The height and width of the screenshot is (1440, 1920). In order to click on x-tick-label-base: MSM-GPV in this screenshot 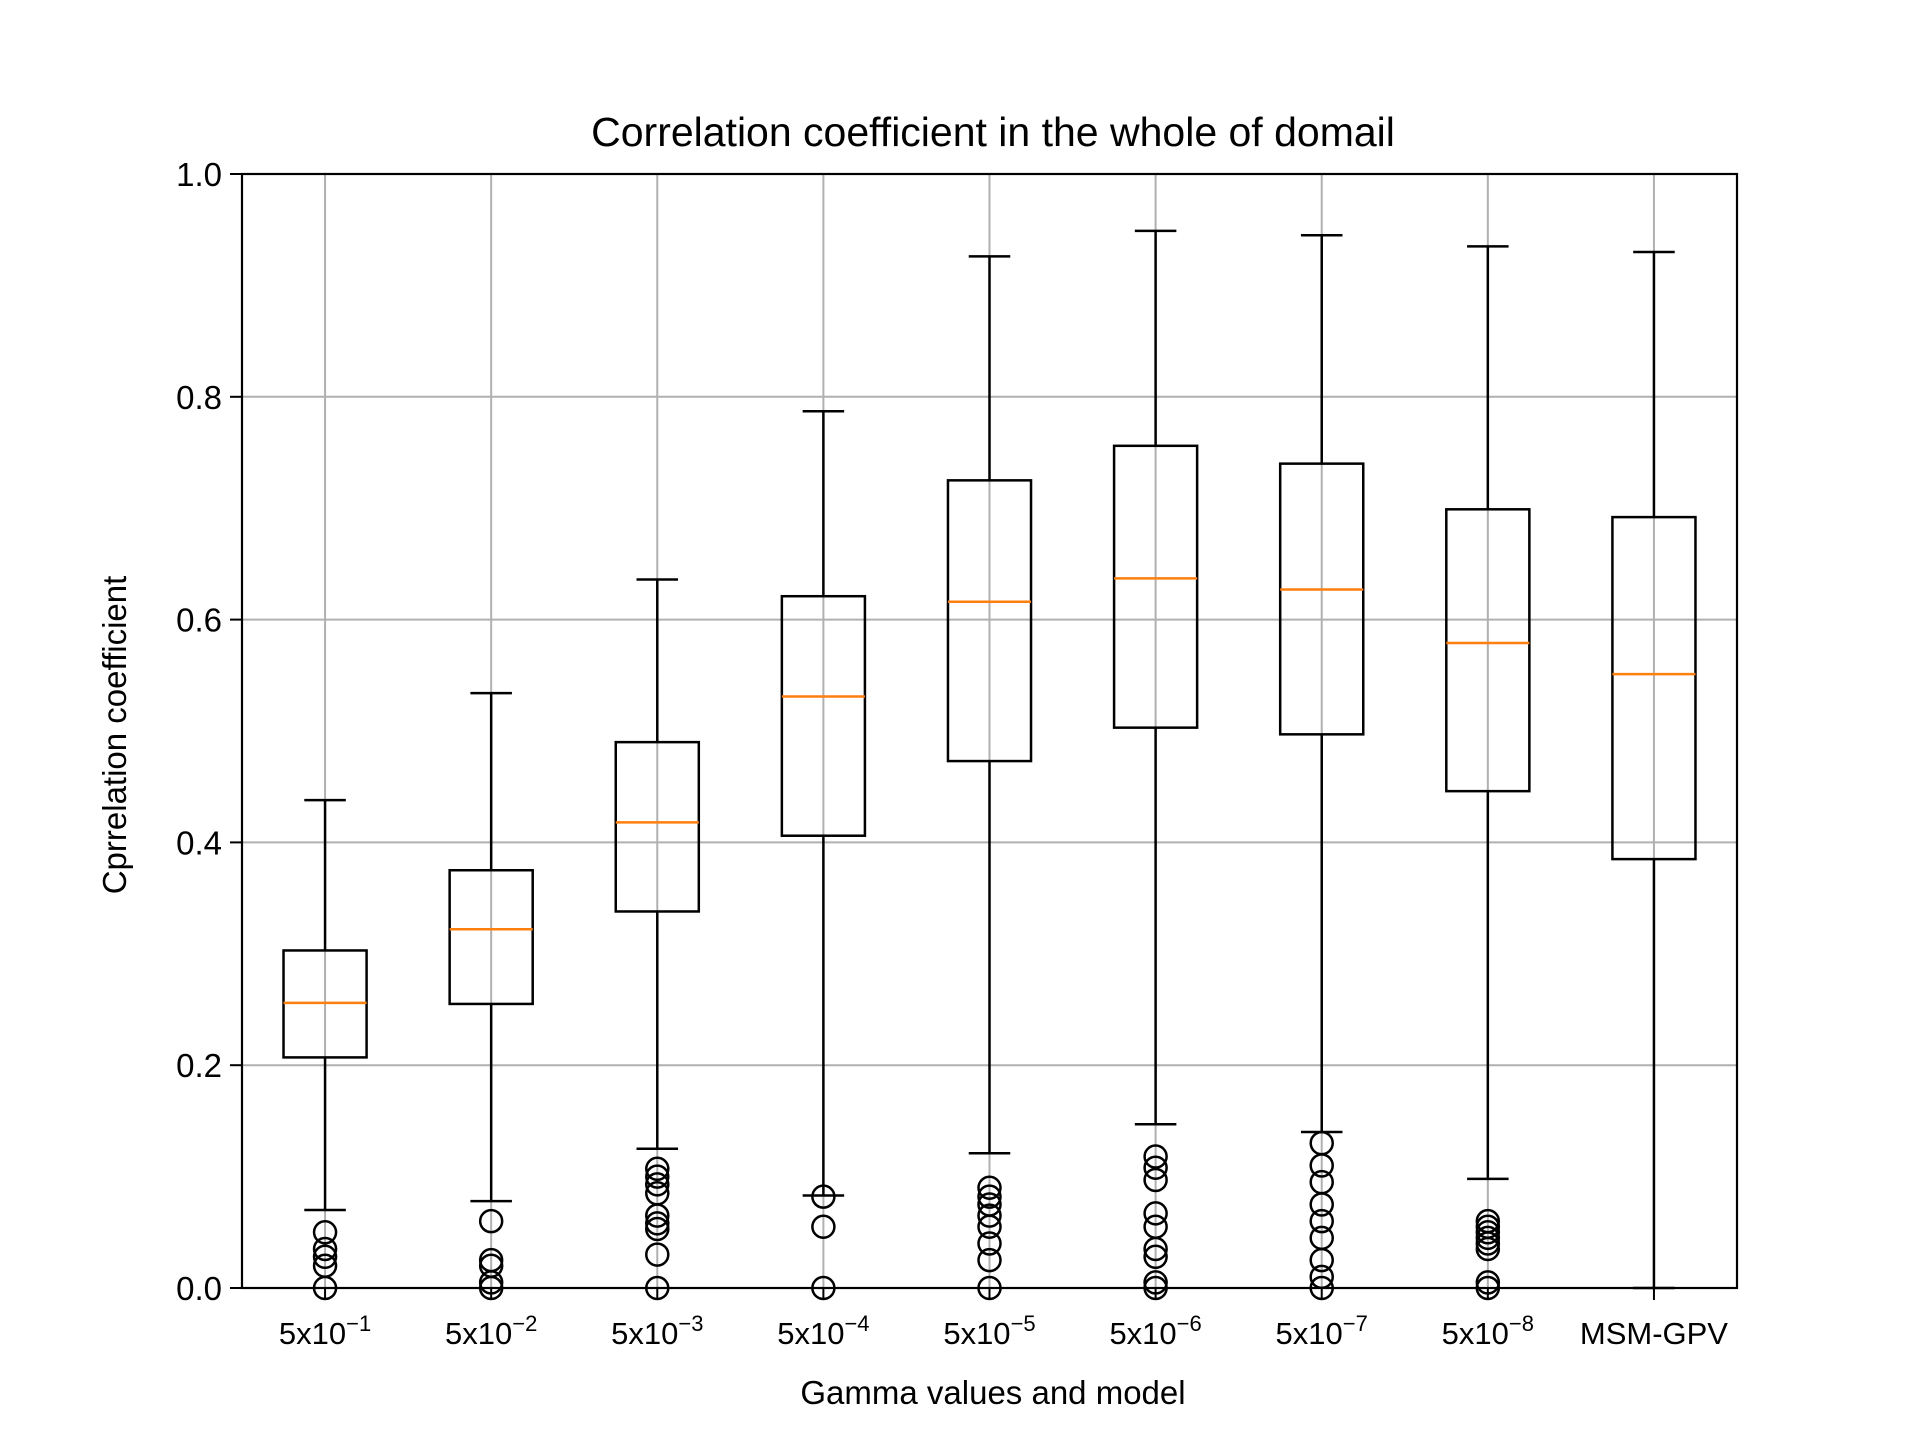, I will do `click(1654, 1333)`.